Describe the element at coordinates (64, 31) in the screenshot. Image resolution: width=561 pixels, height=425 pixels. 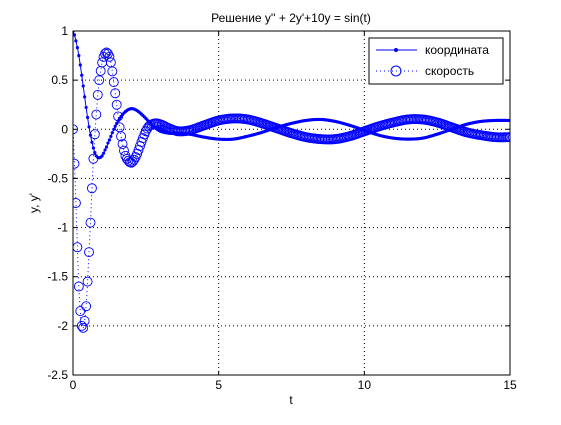
I see `y-tick-label-7: 1` at that location.